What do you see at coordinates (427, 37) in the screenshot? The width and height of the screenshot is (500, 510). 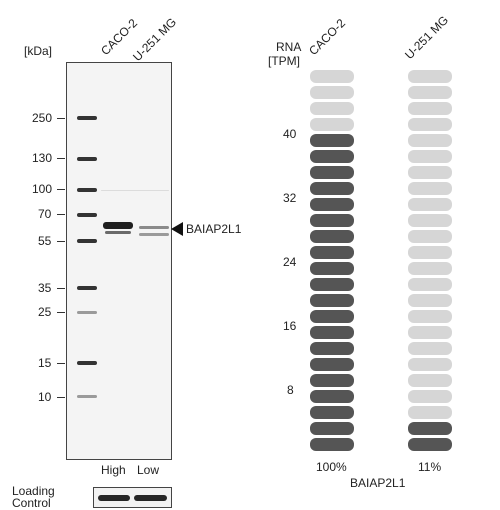 I see `rna-column-u251mg: U-251 MG` at bounding box center [427, 37].